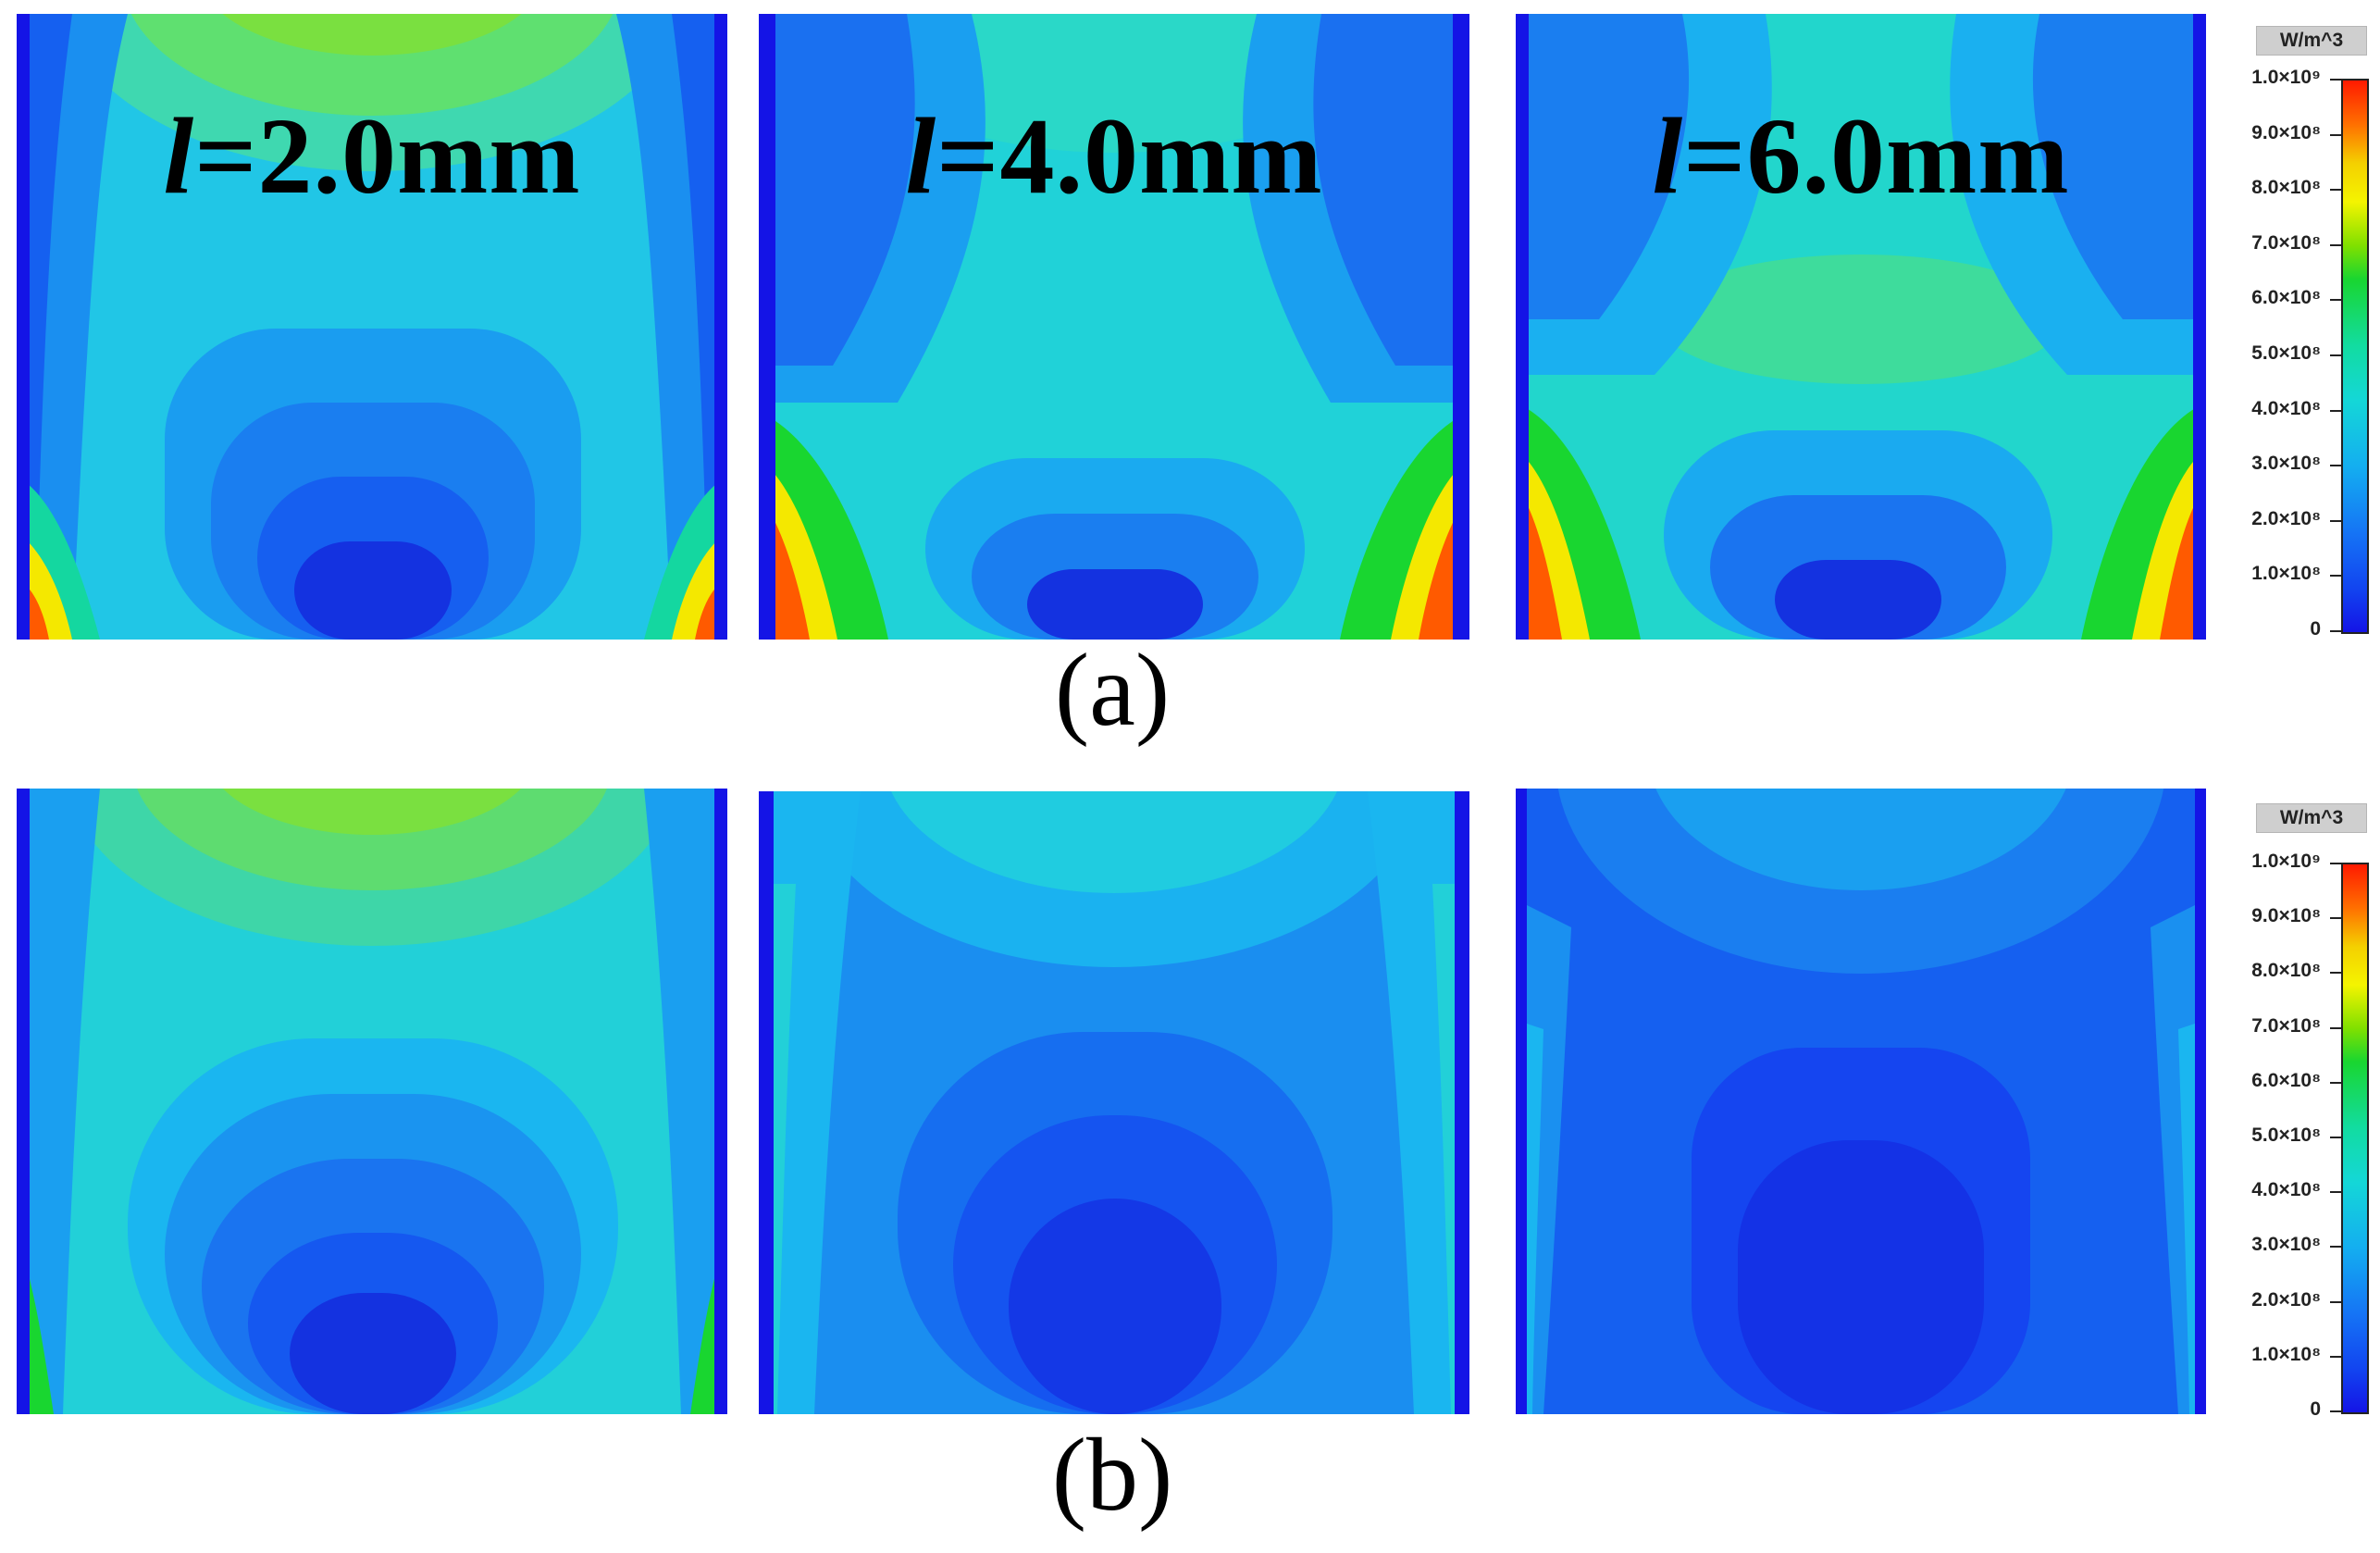 This screenshot has width=2380, height=1553. What do you see at coordinates (1876, 156) in the screenshot?
I see `length-value: =6.0mm` at bounding box center [1876, 156].